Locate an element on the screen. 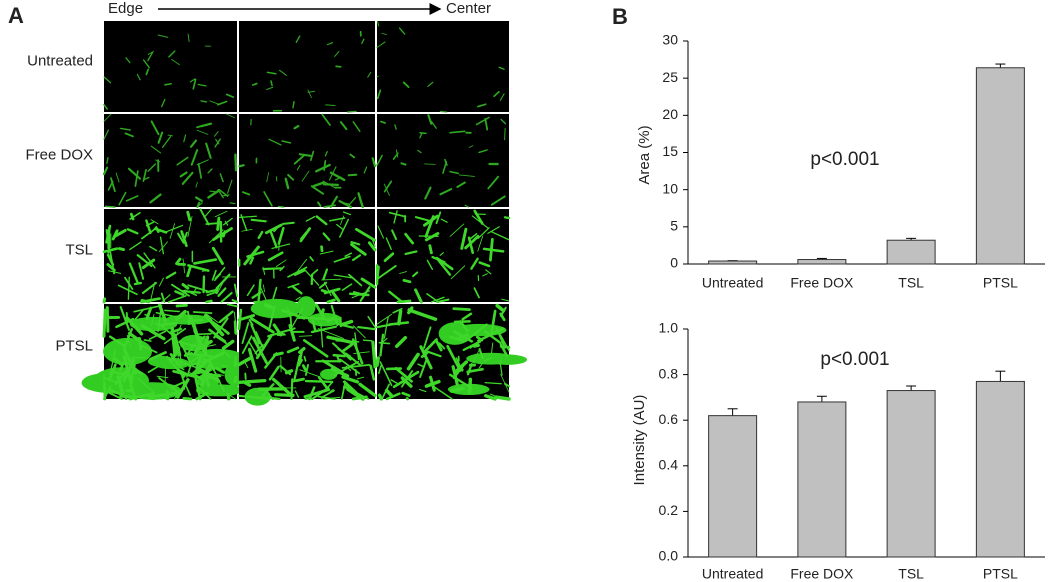 This screenshot has height=582, width=1050. y-tick-label: 0.6 is located at coordinates (669, 419).